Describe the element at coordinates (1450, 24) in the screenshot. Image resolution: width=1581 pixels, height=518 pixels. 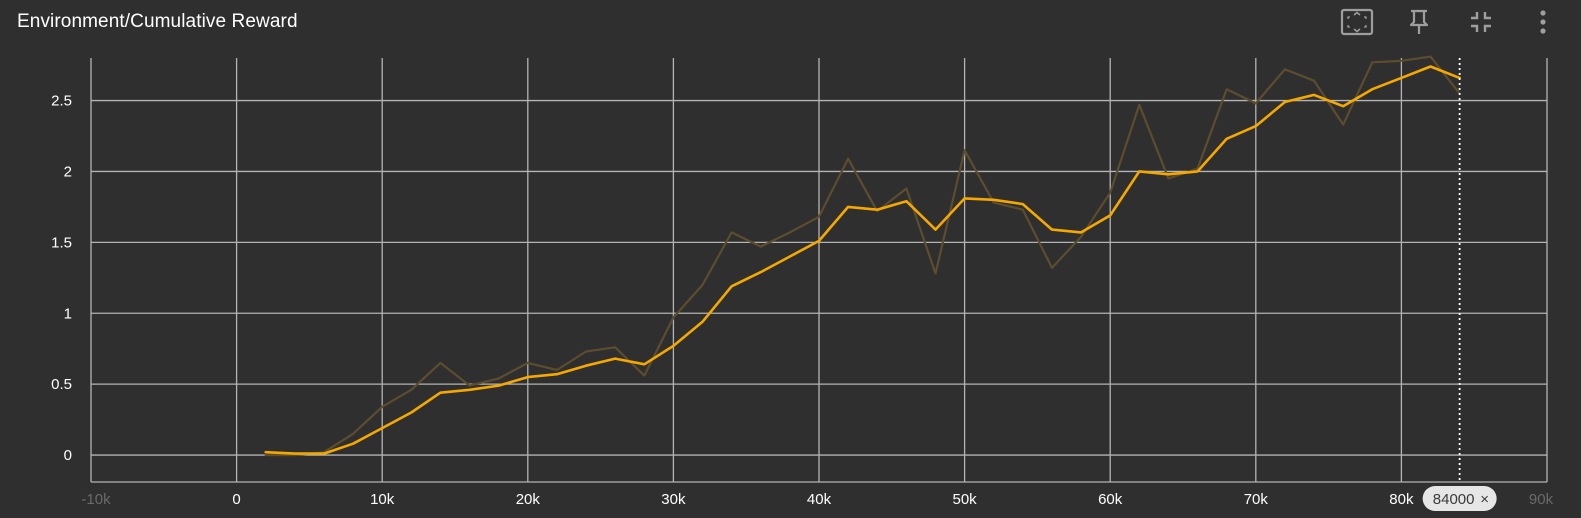
I see `chart-toolbar` at that location.